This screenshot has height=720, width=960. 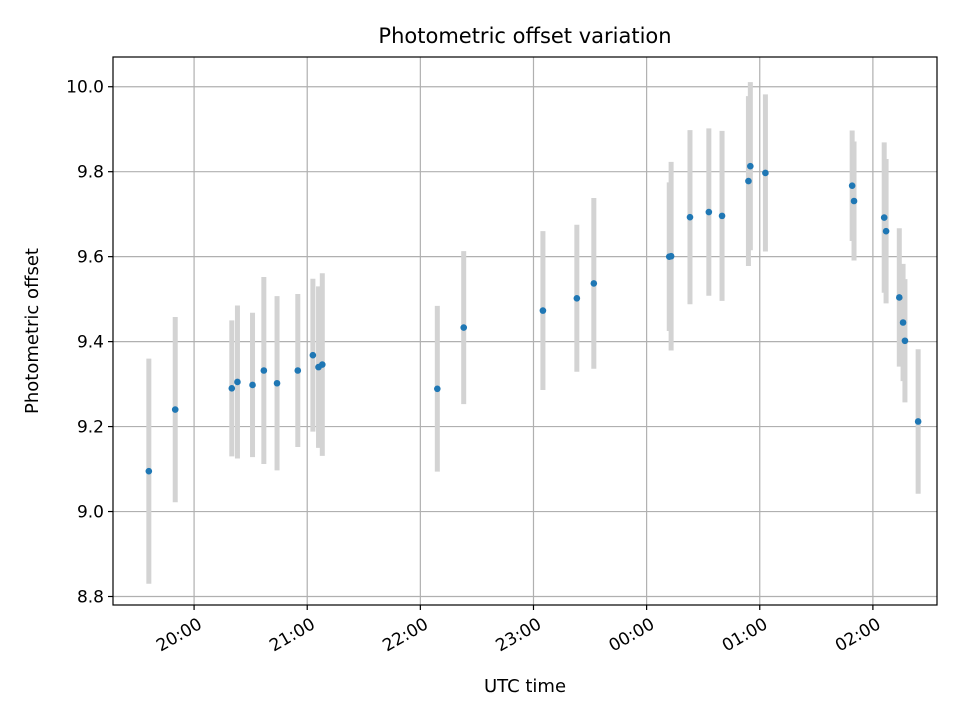 I want to click on y-tick-label: 9.0, so click(x=90, y=513).